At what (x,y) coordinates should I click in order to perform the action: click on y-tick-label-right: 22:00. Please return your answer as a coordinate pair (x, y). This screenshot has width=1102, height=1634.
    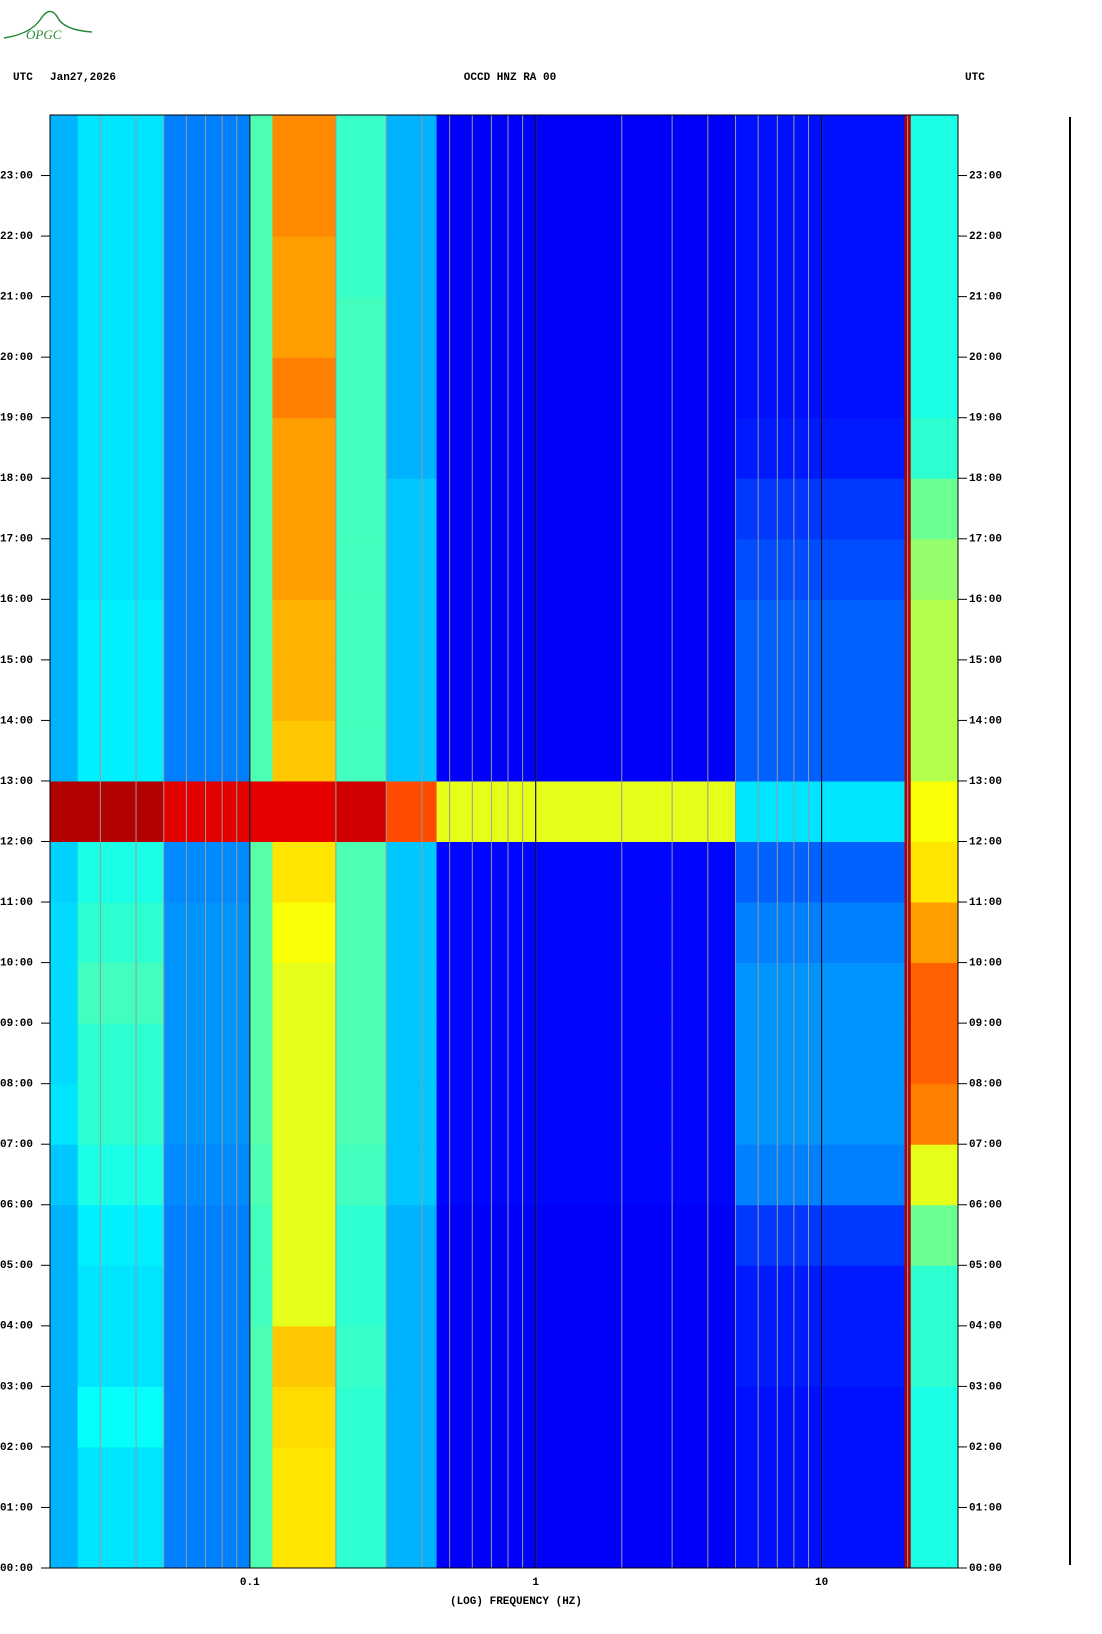
    Looking at the image, I should click on (985, 237).